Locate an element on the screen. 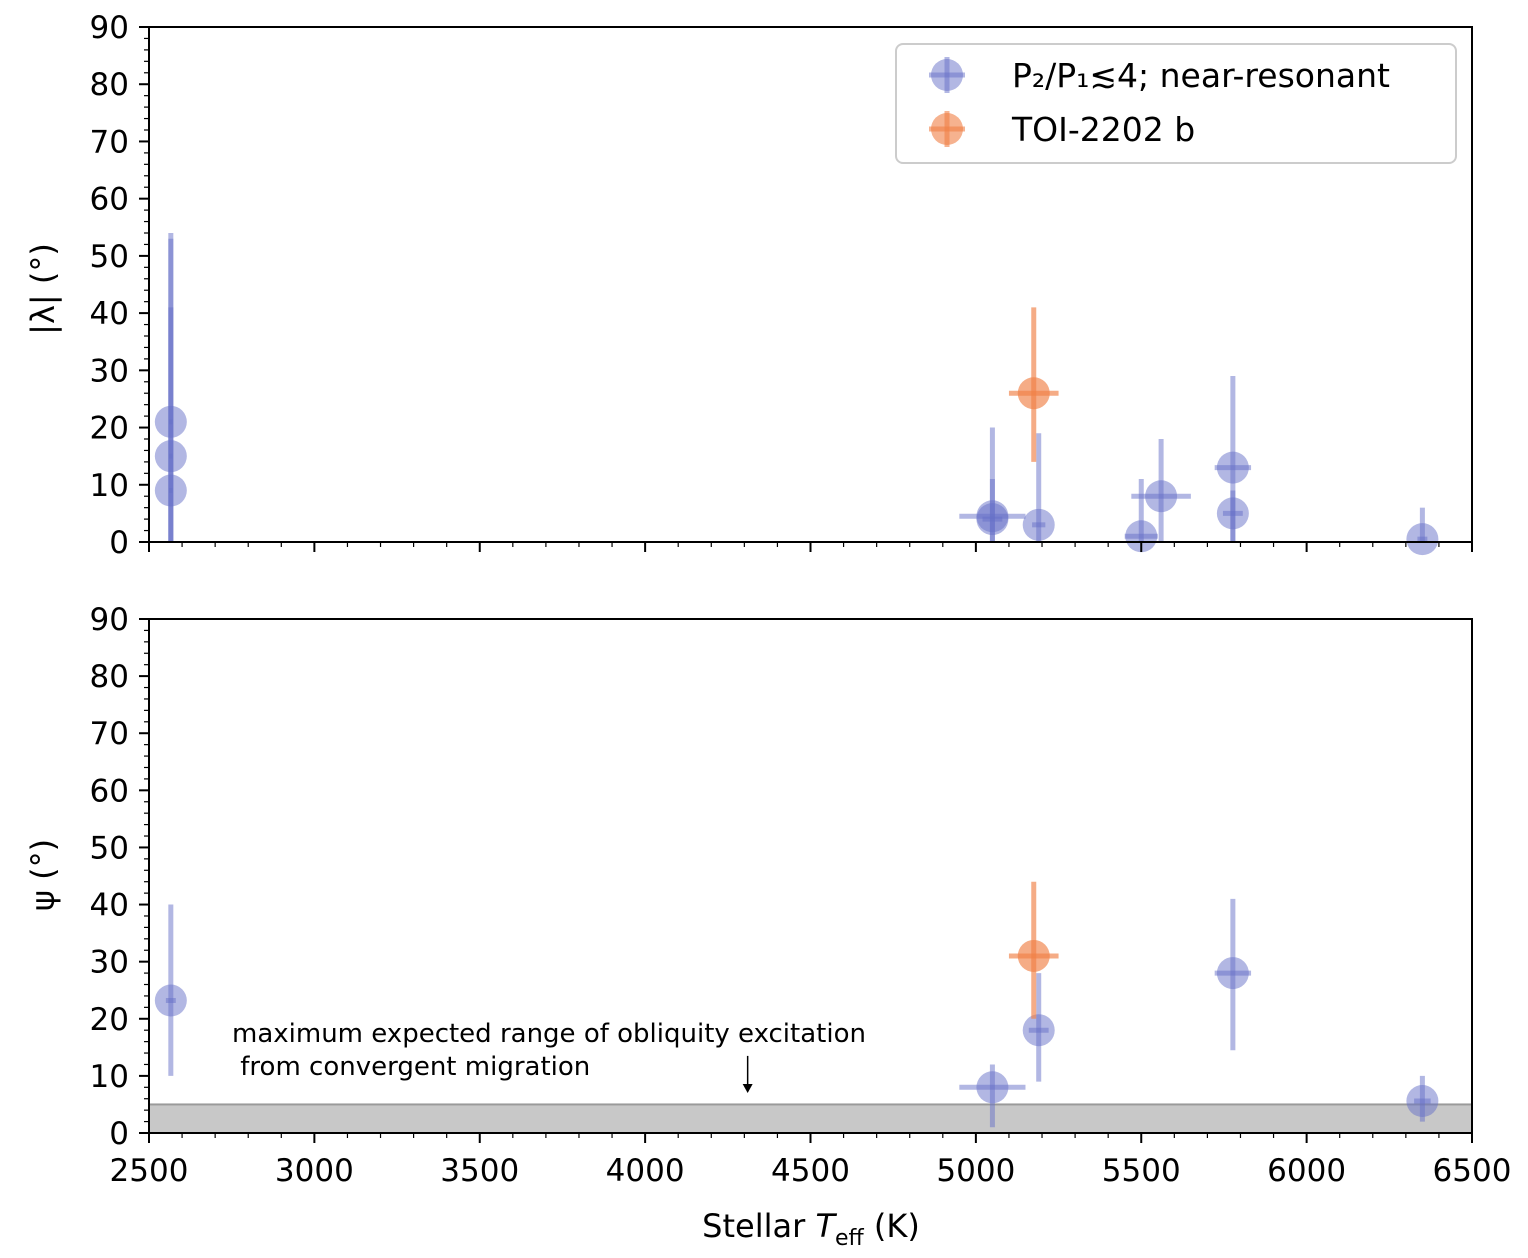 Image resolution: width=1528 pixels, height=1258 pixels. x-tick-label: 2500 is located at coordinates (149, 1171).